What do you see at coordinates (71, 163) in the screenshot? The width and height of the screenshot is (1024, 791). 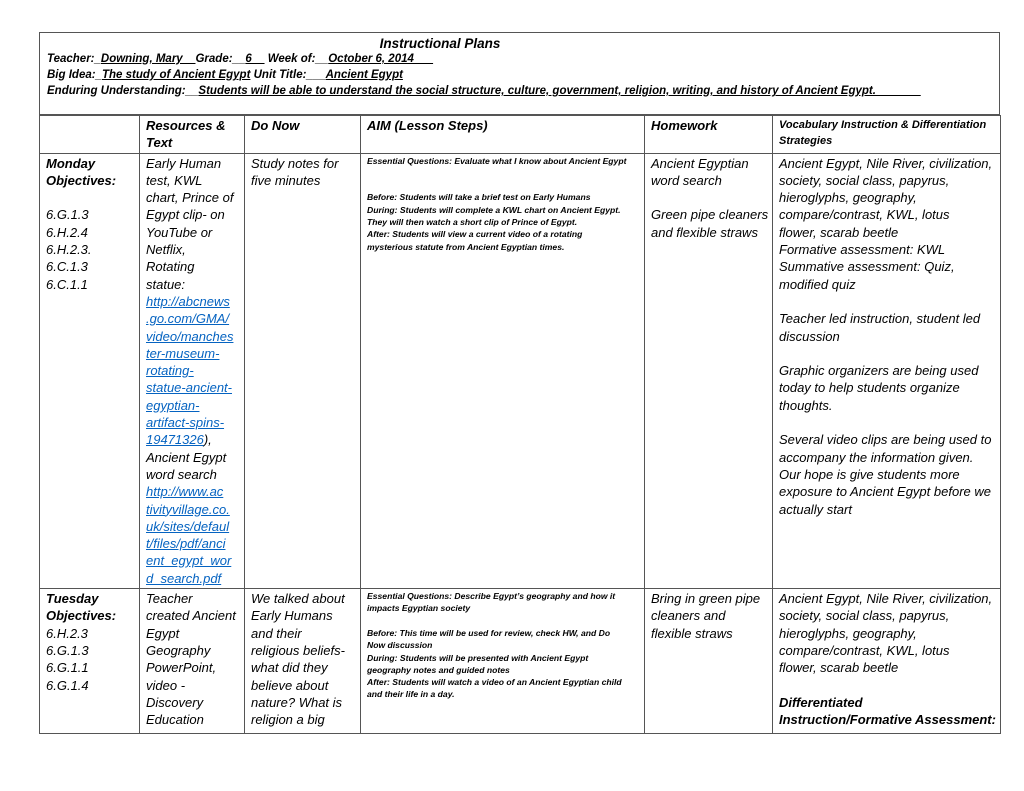 I see `text-line: Monday` at bounding box center [71, 163].